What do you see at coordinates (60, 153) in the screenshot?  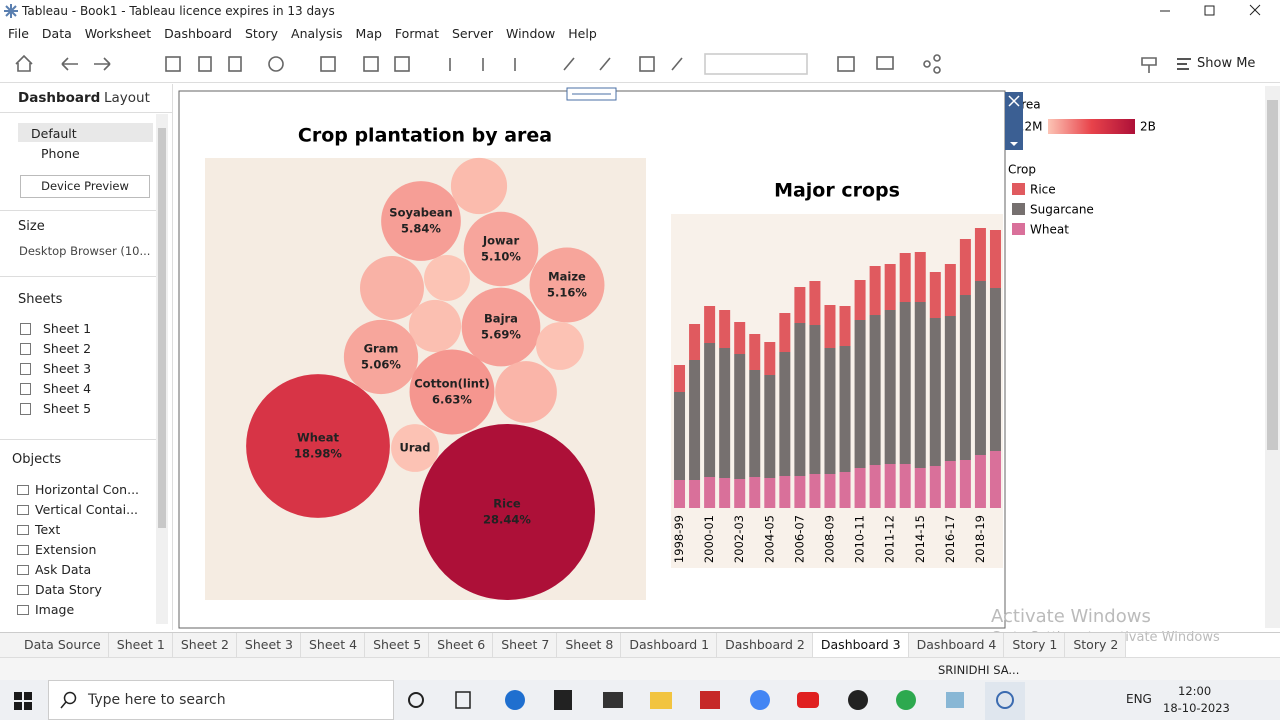 I see `device-phone: Phone` at bounding box center [60, 153].